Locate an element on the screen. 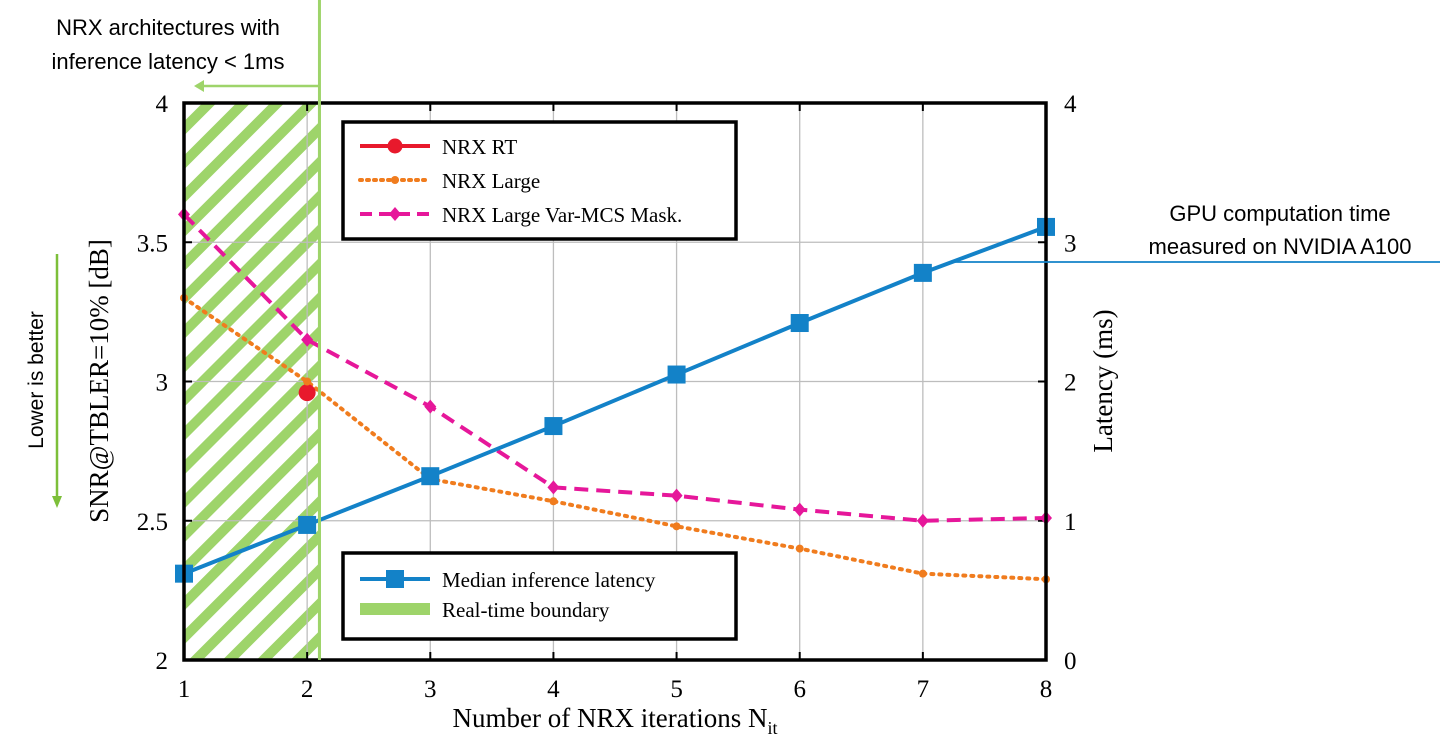  y-tick-label-right: 3 is located at coordinates (1070, 243).